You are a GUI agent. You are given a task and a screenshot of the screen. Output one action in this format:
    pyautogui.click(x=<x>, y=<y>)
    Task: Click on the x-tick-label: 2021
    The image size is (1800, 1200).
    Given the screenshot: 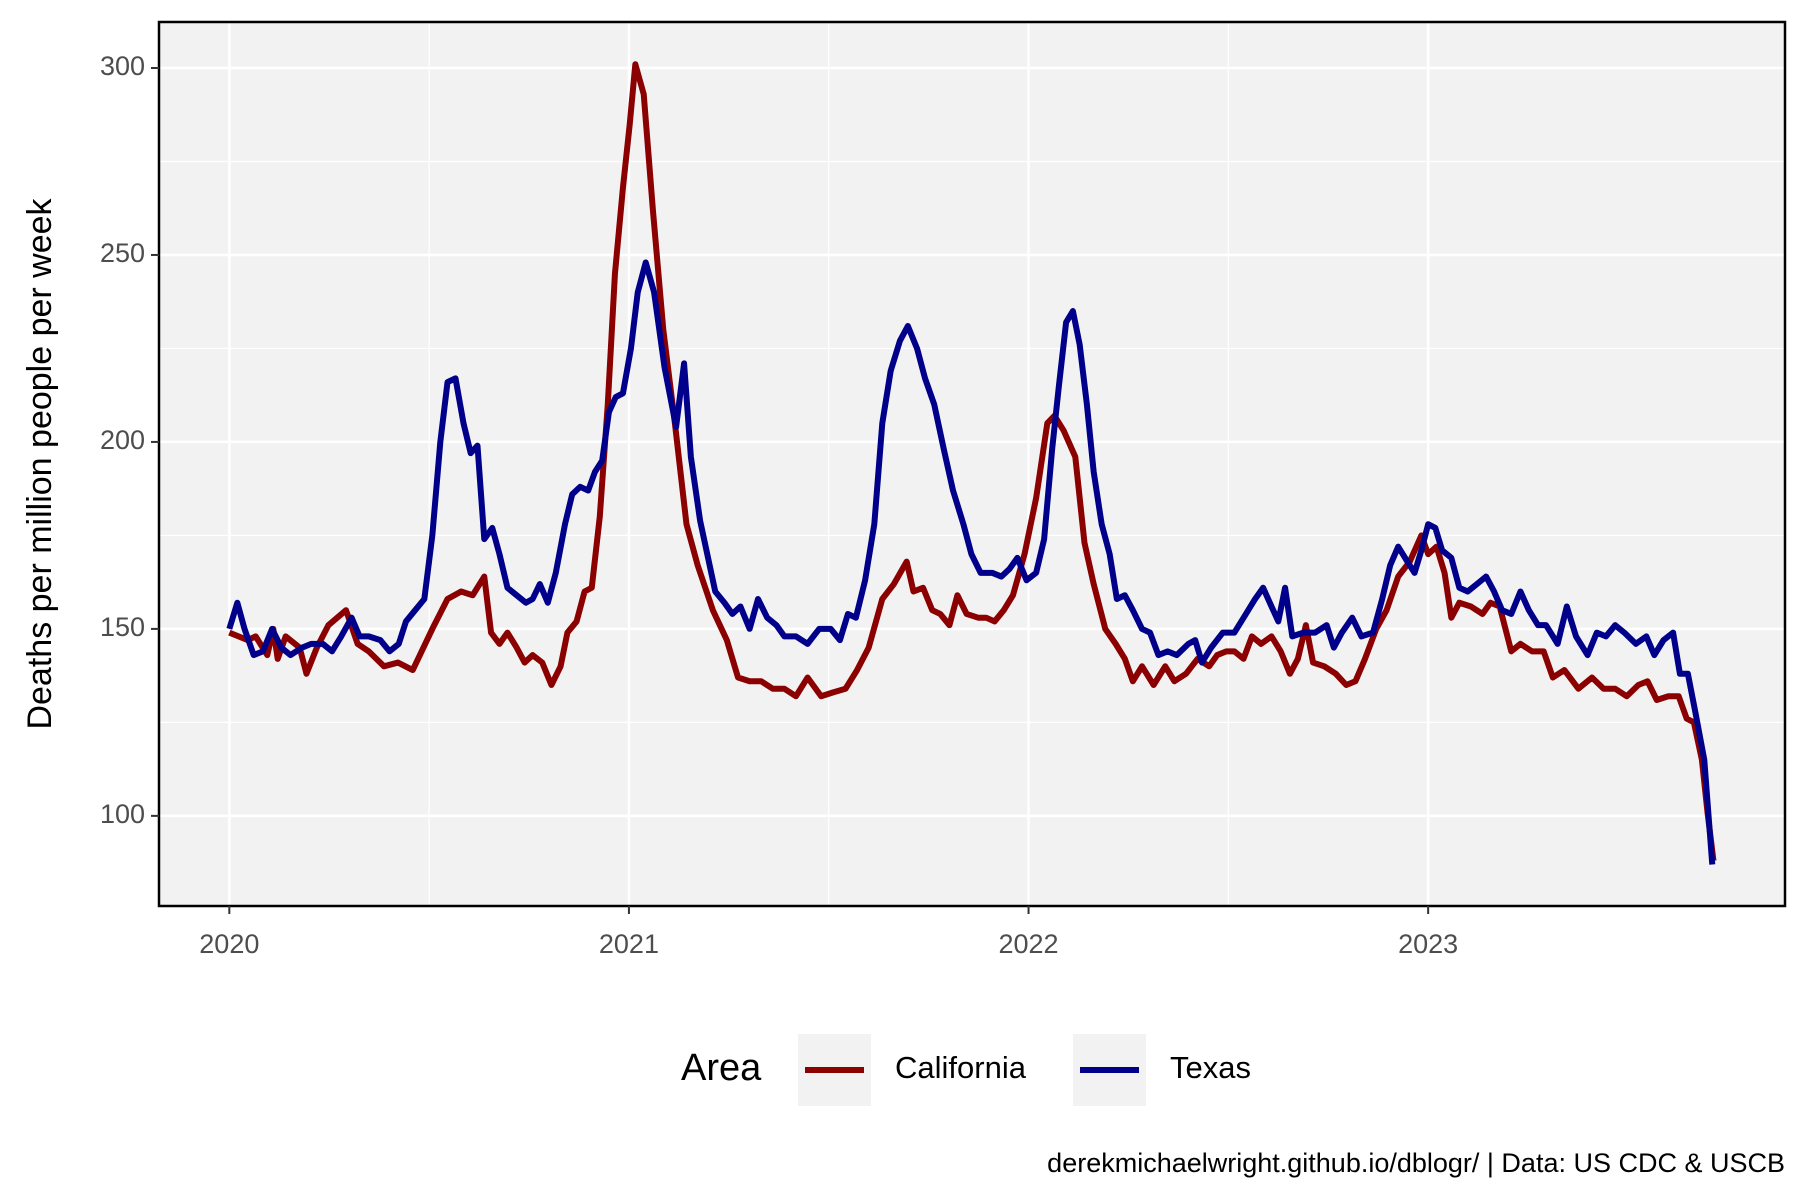 What is the action you would take?
    pyautogui.click(x=629, y=944)
    